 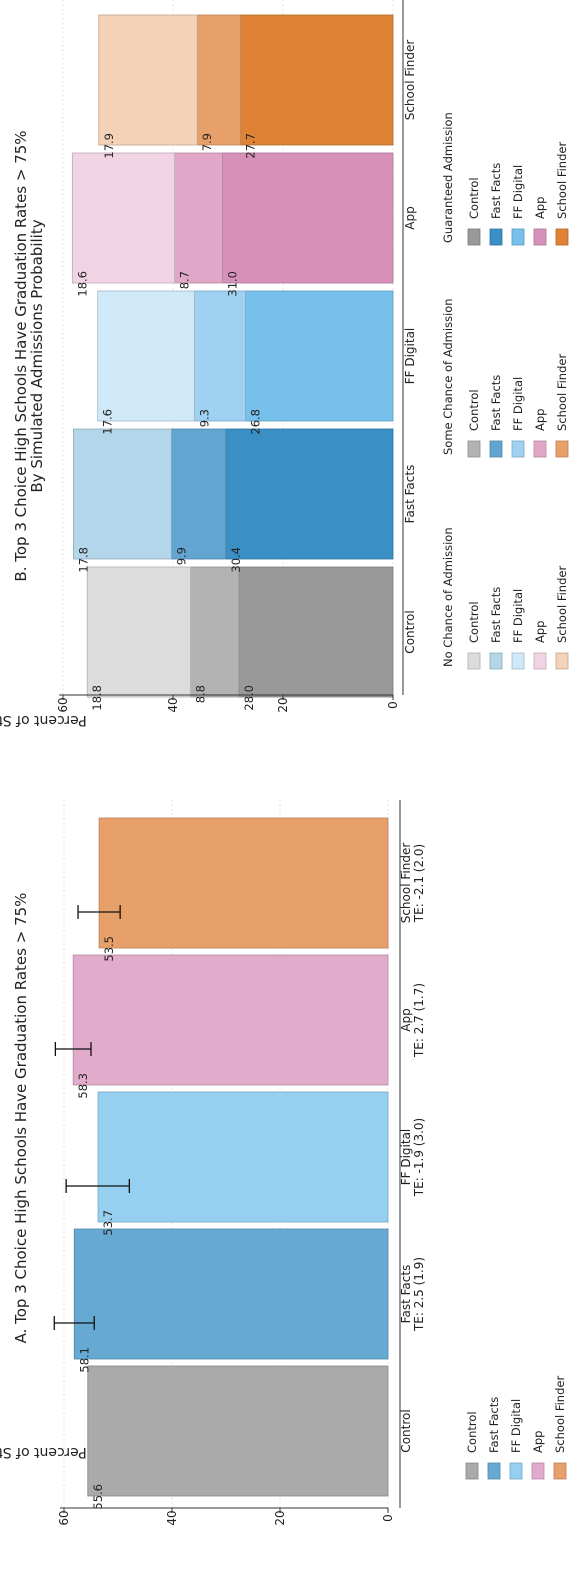 I want to click on panel-a-y-axis-title: Percent of Students, so click(x=43, y=1452).